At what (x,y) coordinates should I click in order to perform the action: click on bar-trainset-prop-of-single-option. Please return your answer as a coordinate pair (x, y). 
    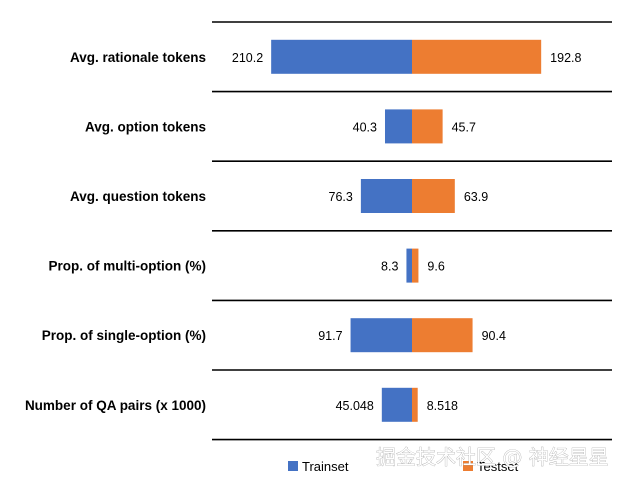
    Looking at the image, I should click on (381, 335).